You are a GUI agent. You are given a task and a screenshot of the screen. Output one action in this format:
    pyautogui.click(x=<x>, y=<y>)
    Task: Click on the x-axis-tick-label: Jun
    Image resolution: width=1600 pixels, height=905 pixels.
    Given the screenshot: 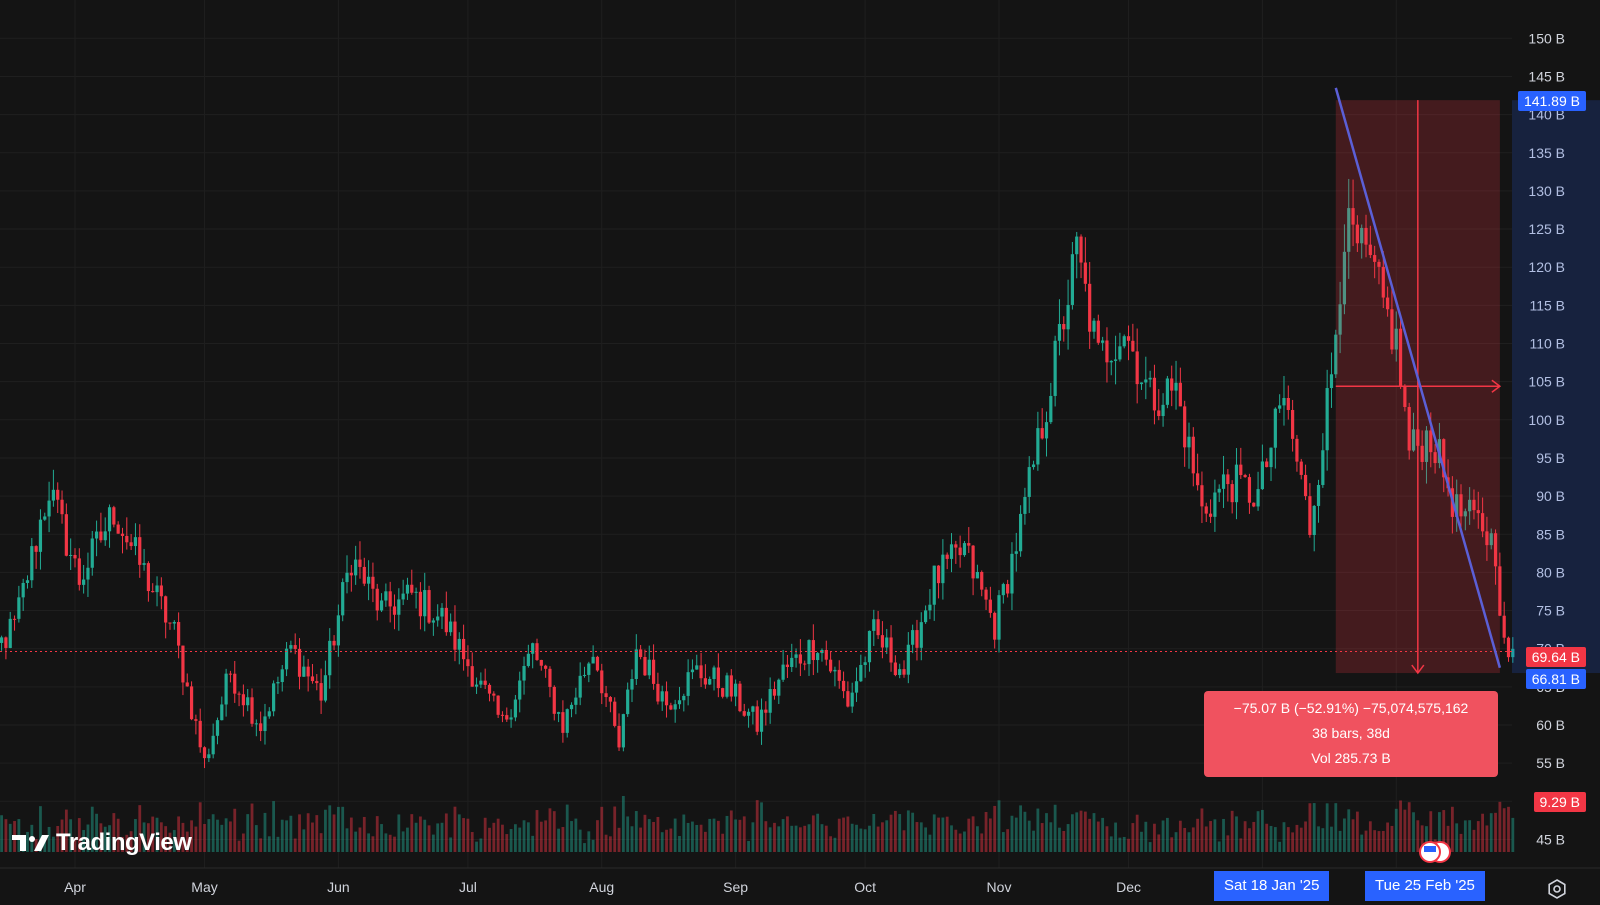 What is the action you would take?
    pyautogui.click(x=338, y=887)
    